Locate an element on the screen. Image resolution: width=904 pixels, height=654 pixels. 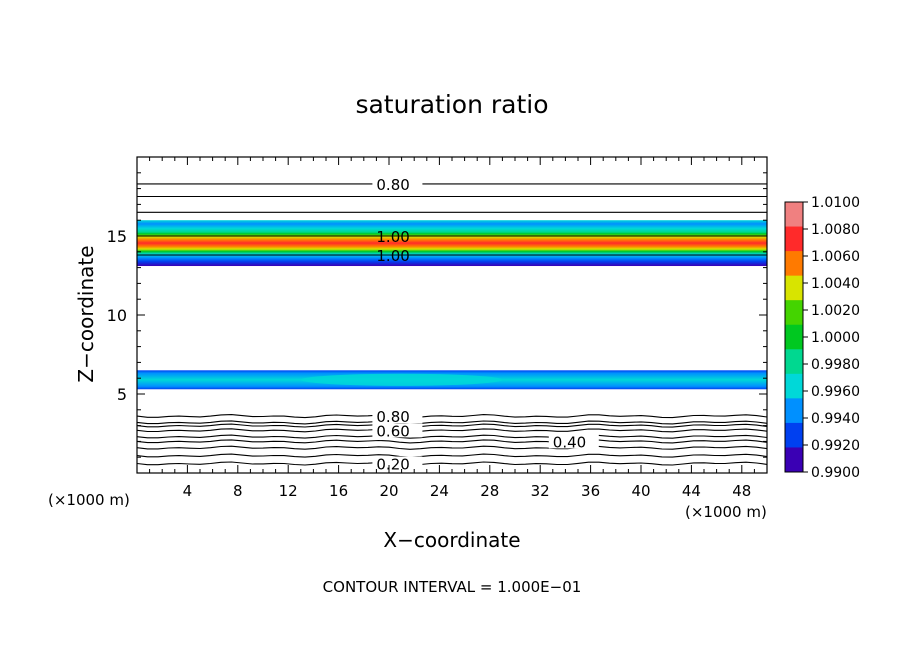
y-tick-label: 15 is located at coordinates (117, 236).